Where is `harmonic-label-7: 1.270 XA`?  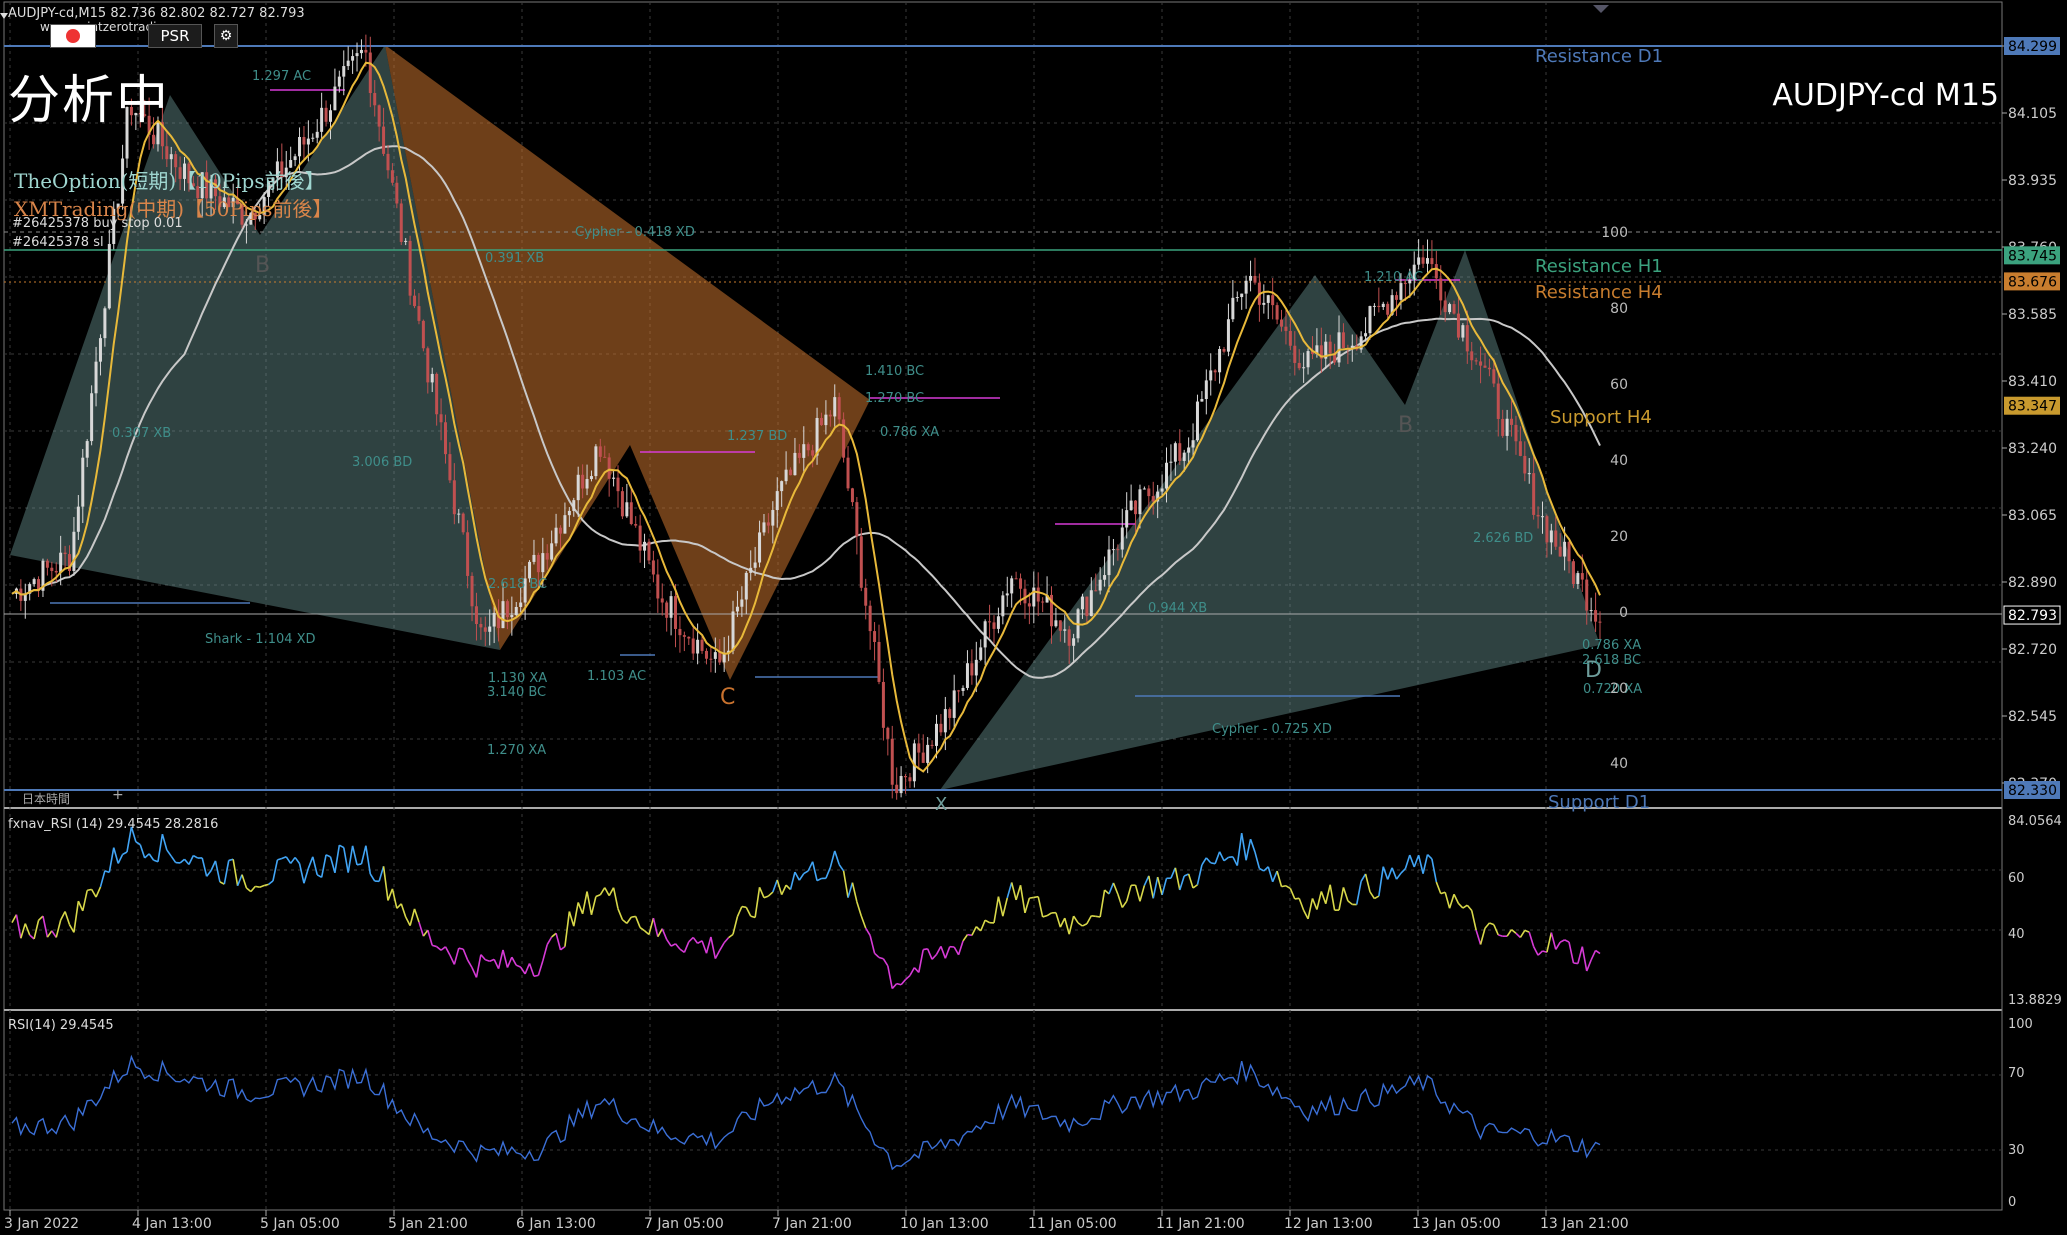
harmonic-label-7: 1.270 XA is located at coordinates (516, 750).